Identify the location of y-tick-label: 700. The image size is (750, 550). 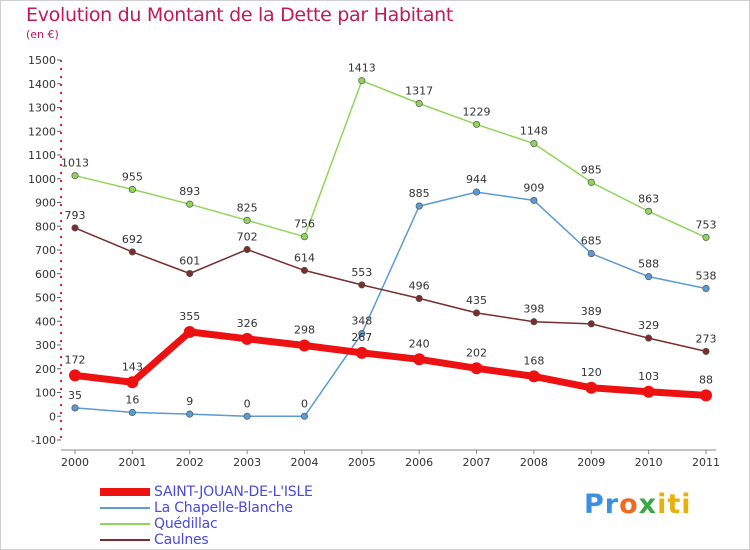
(45, 250).